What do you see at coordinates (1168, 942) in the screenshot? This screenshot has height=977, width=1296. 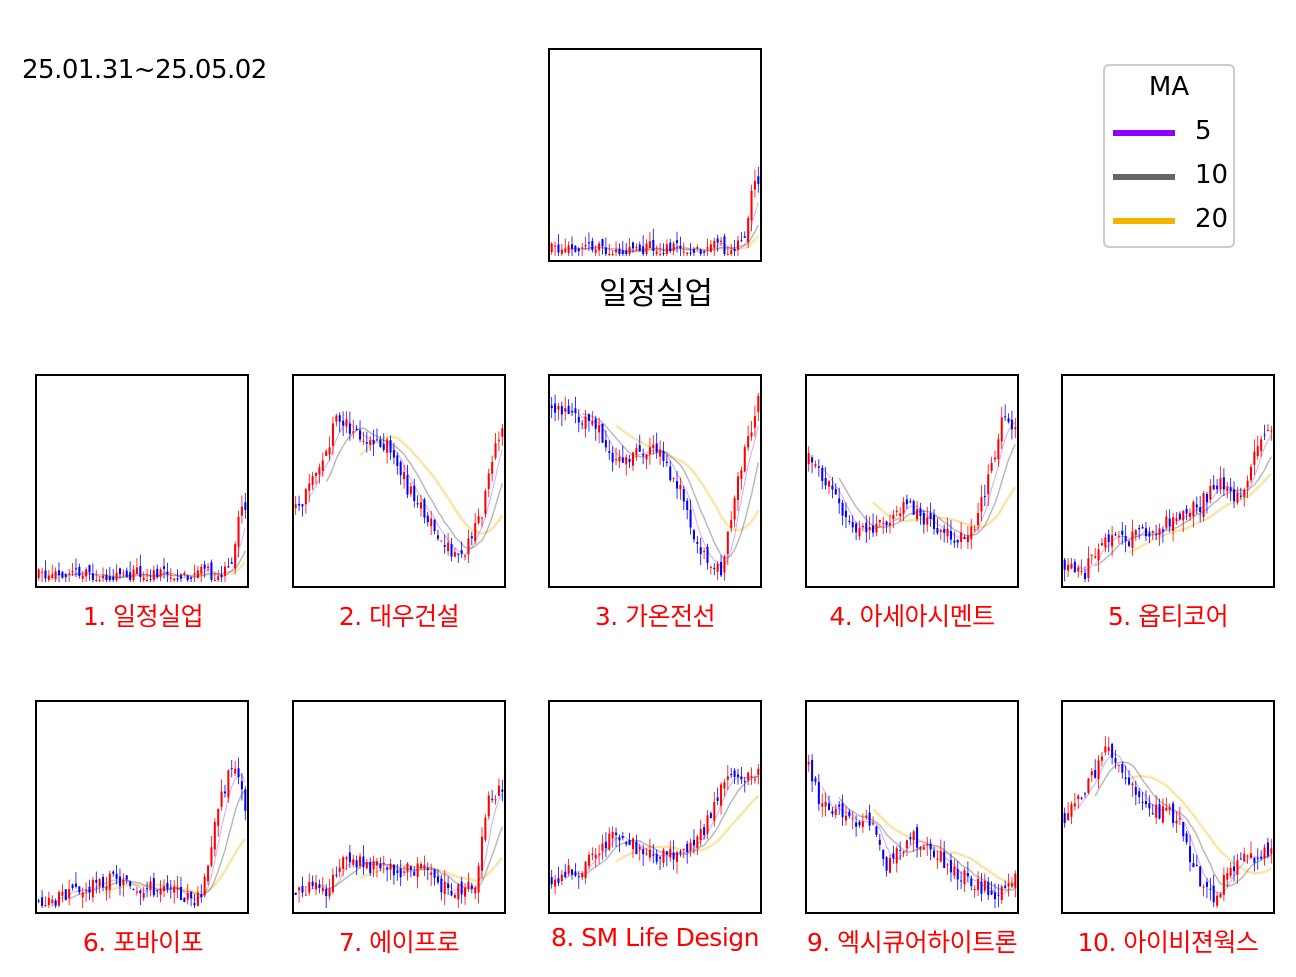 I see `chart-caption-10: 10. 아이비젼웍스` at bounding box center [1168, 942].